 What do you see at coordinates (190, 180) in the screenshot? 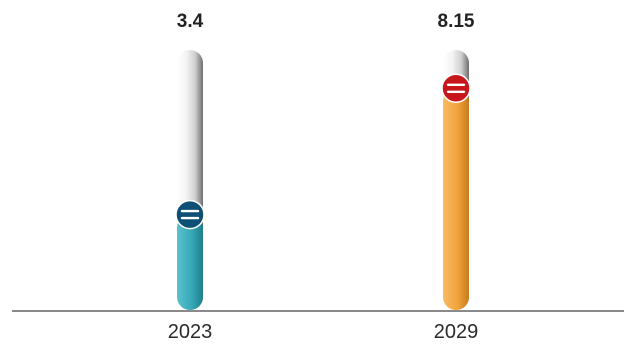
I see `bar-group-2023` at bounding box center [190, 180].